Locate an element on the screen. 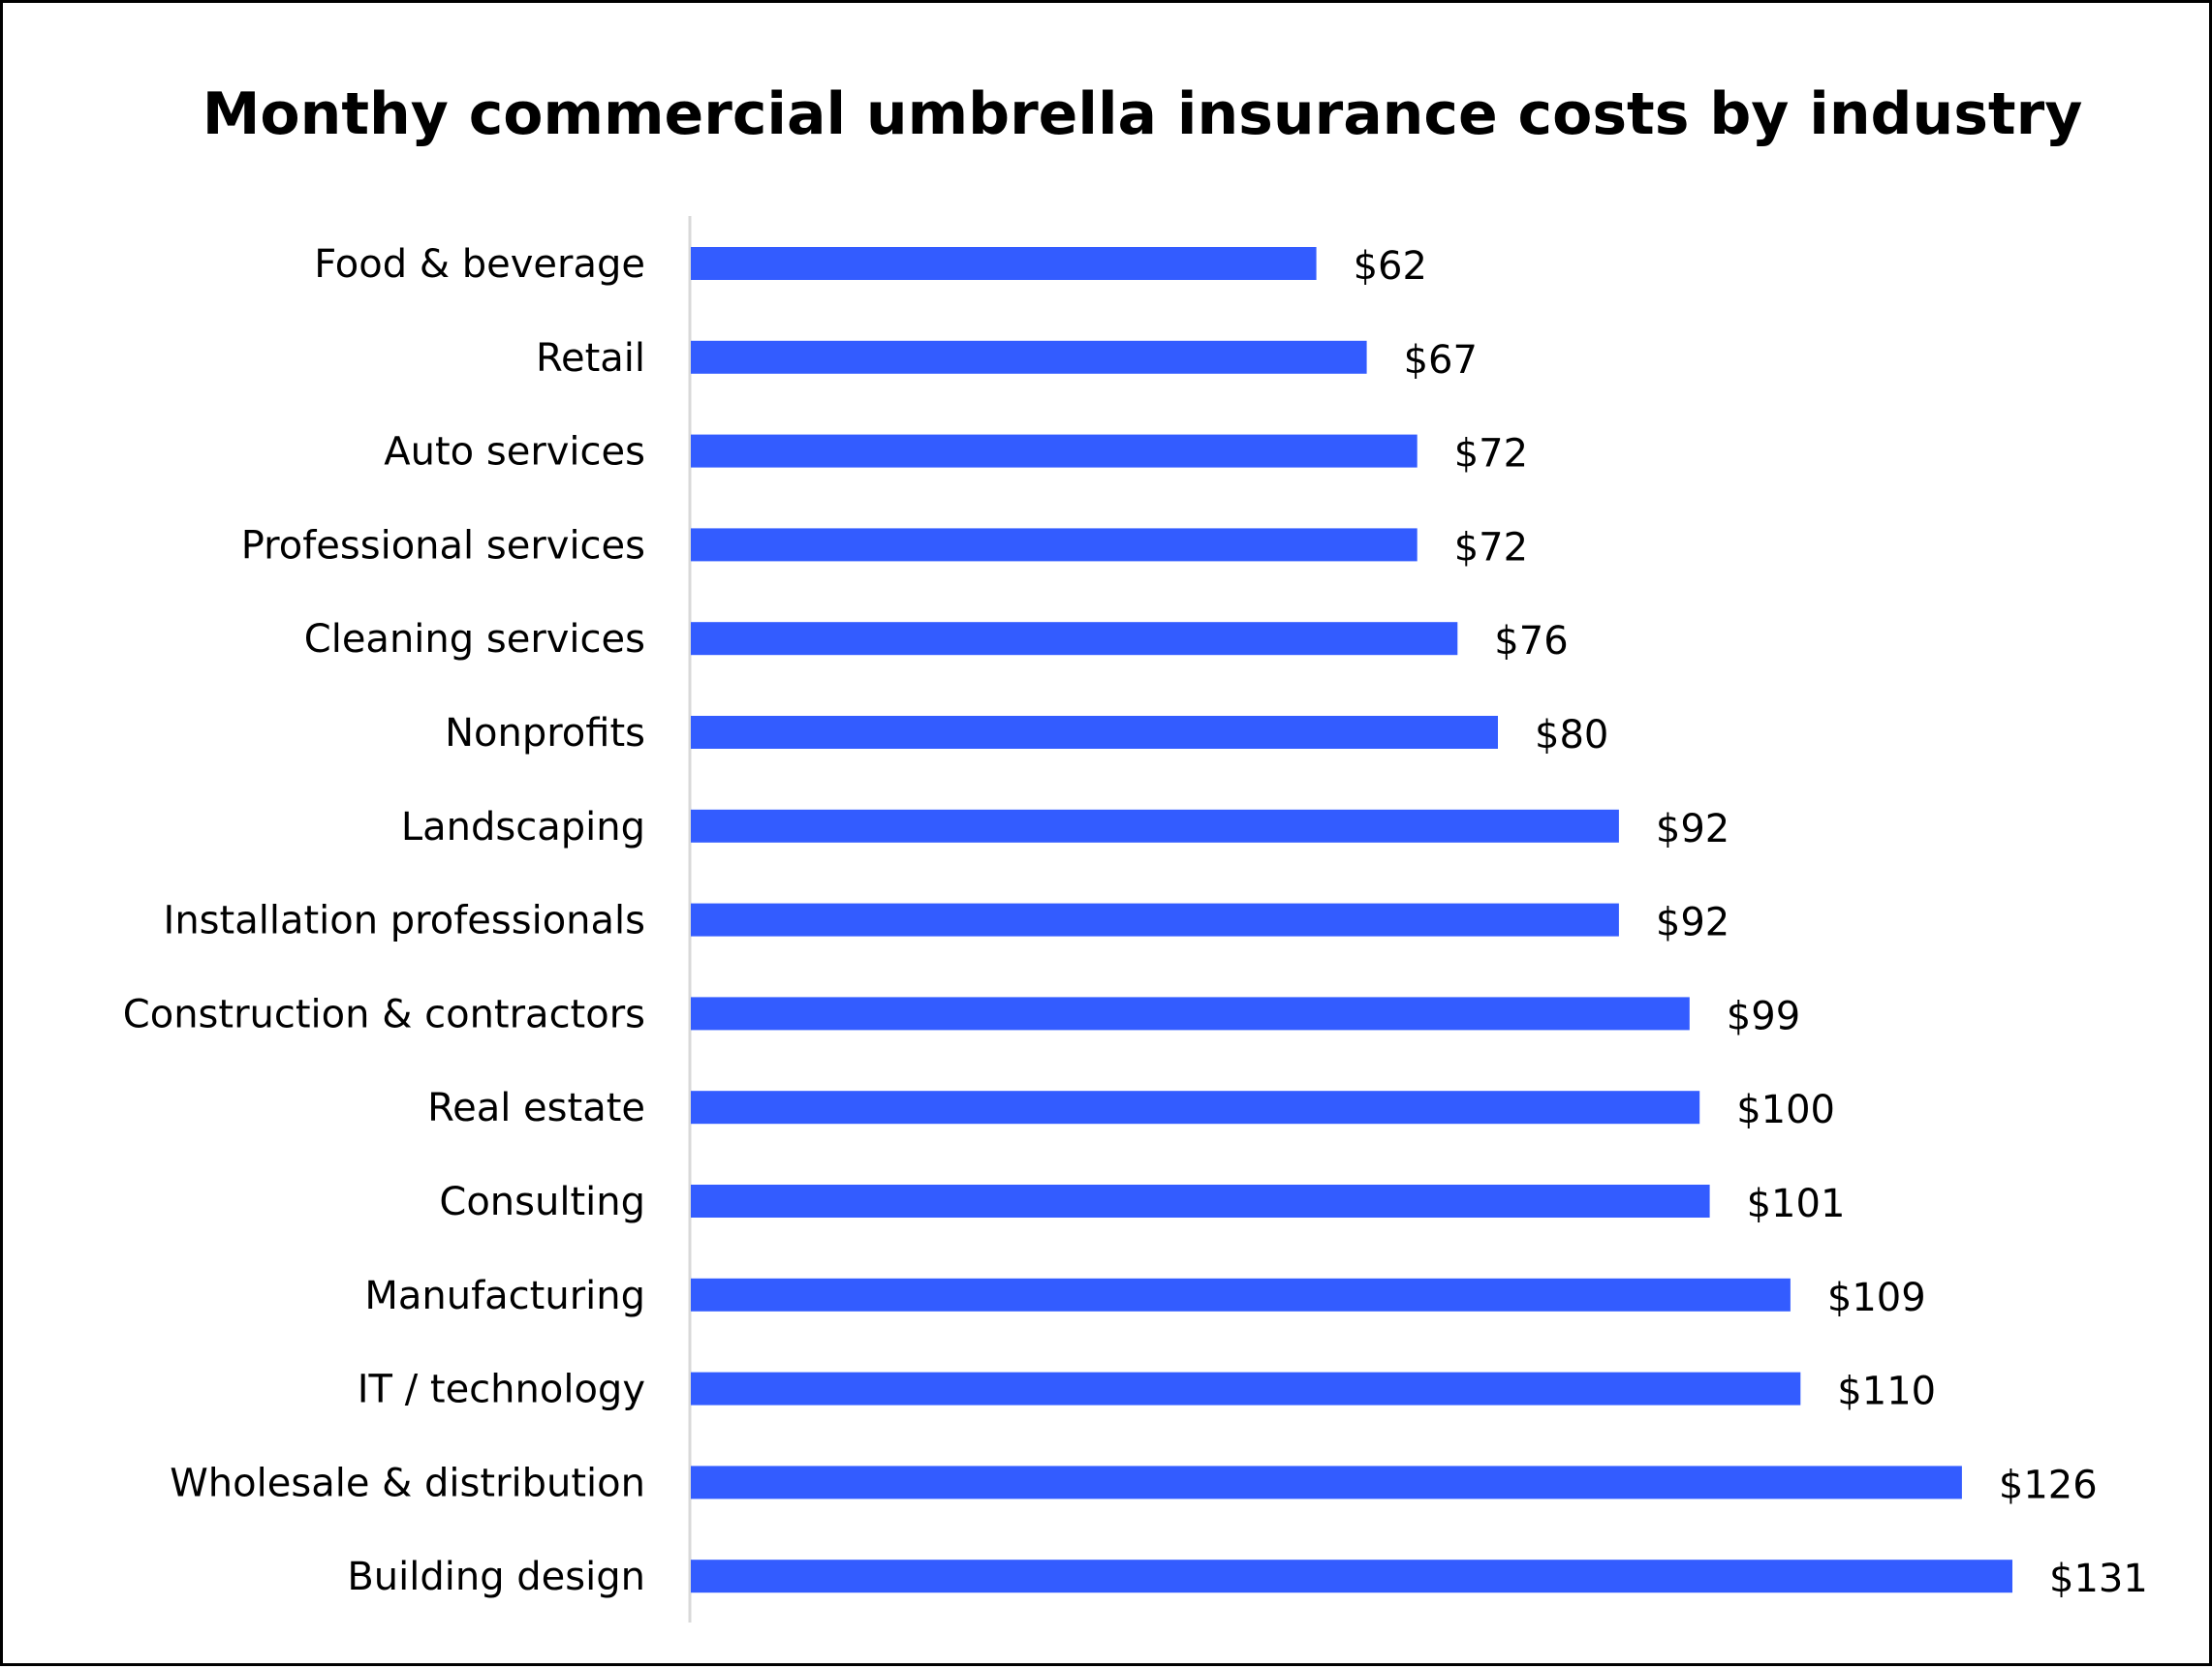 The width and height of the screenshot is (2212, 1669). category-label: Building design is located at coordinates (496, 1577).